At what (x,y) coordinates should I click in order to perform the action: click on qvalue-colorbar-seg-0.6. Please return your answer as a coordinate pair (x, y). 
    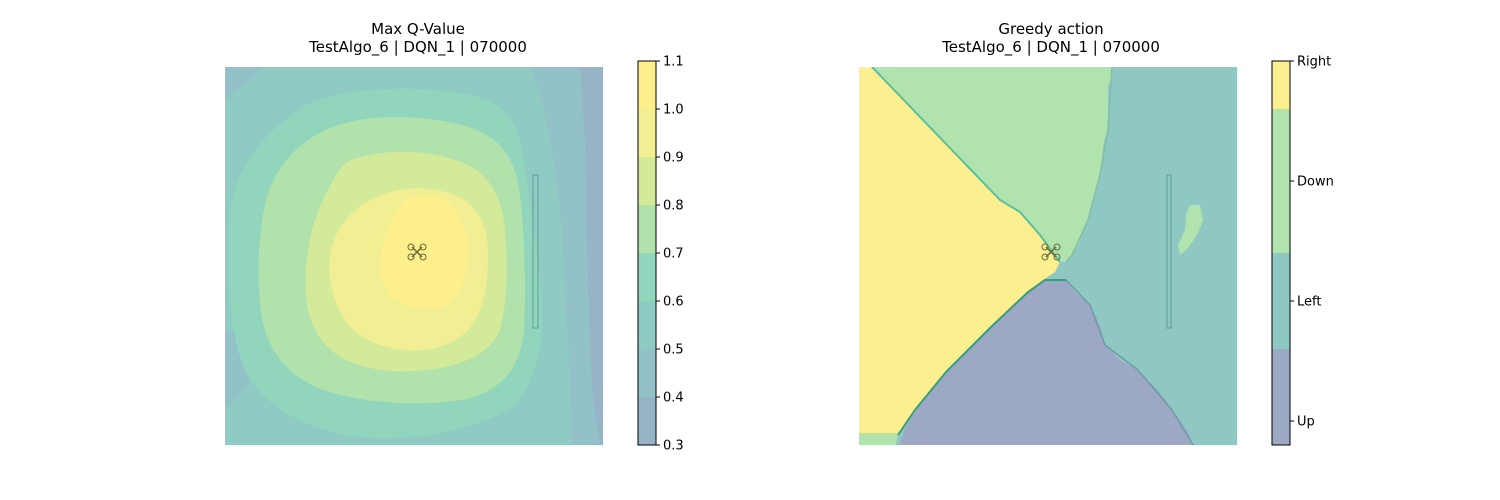
    Looking at the image, I should click on (647, 277).